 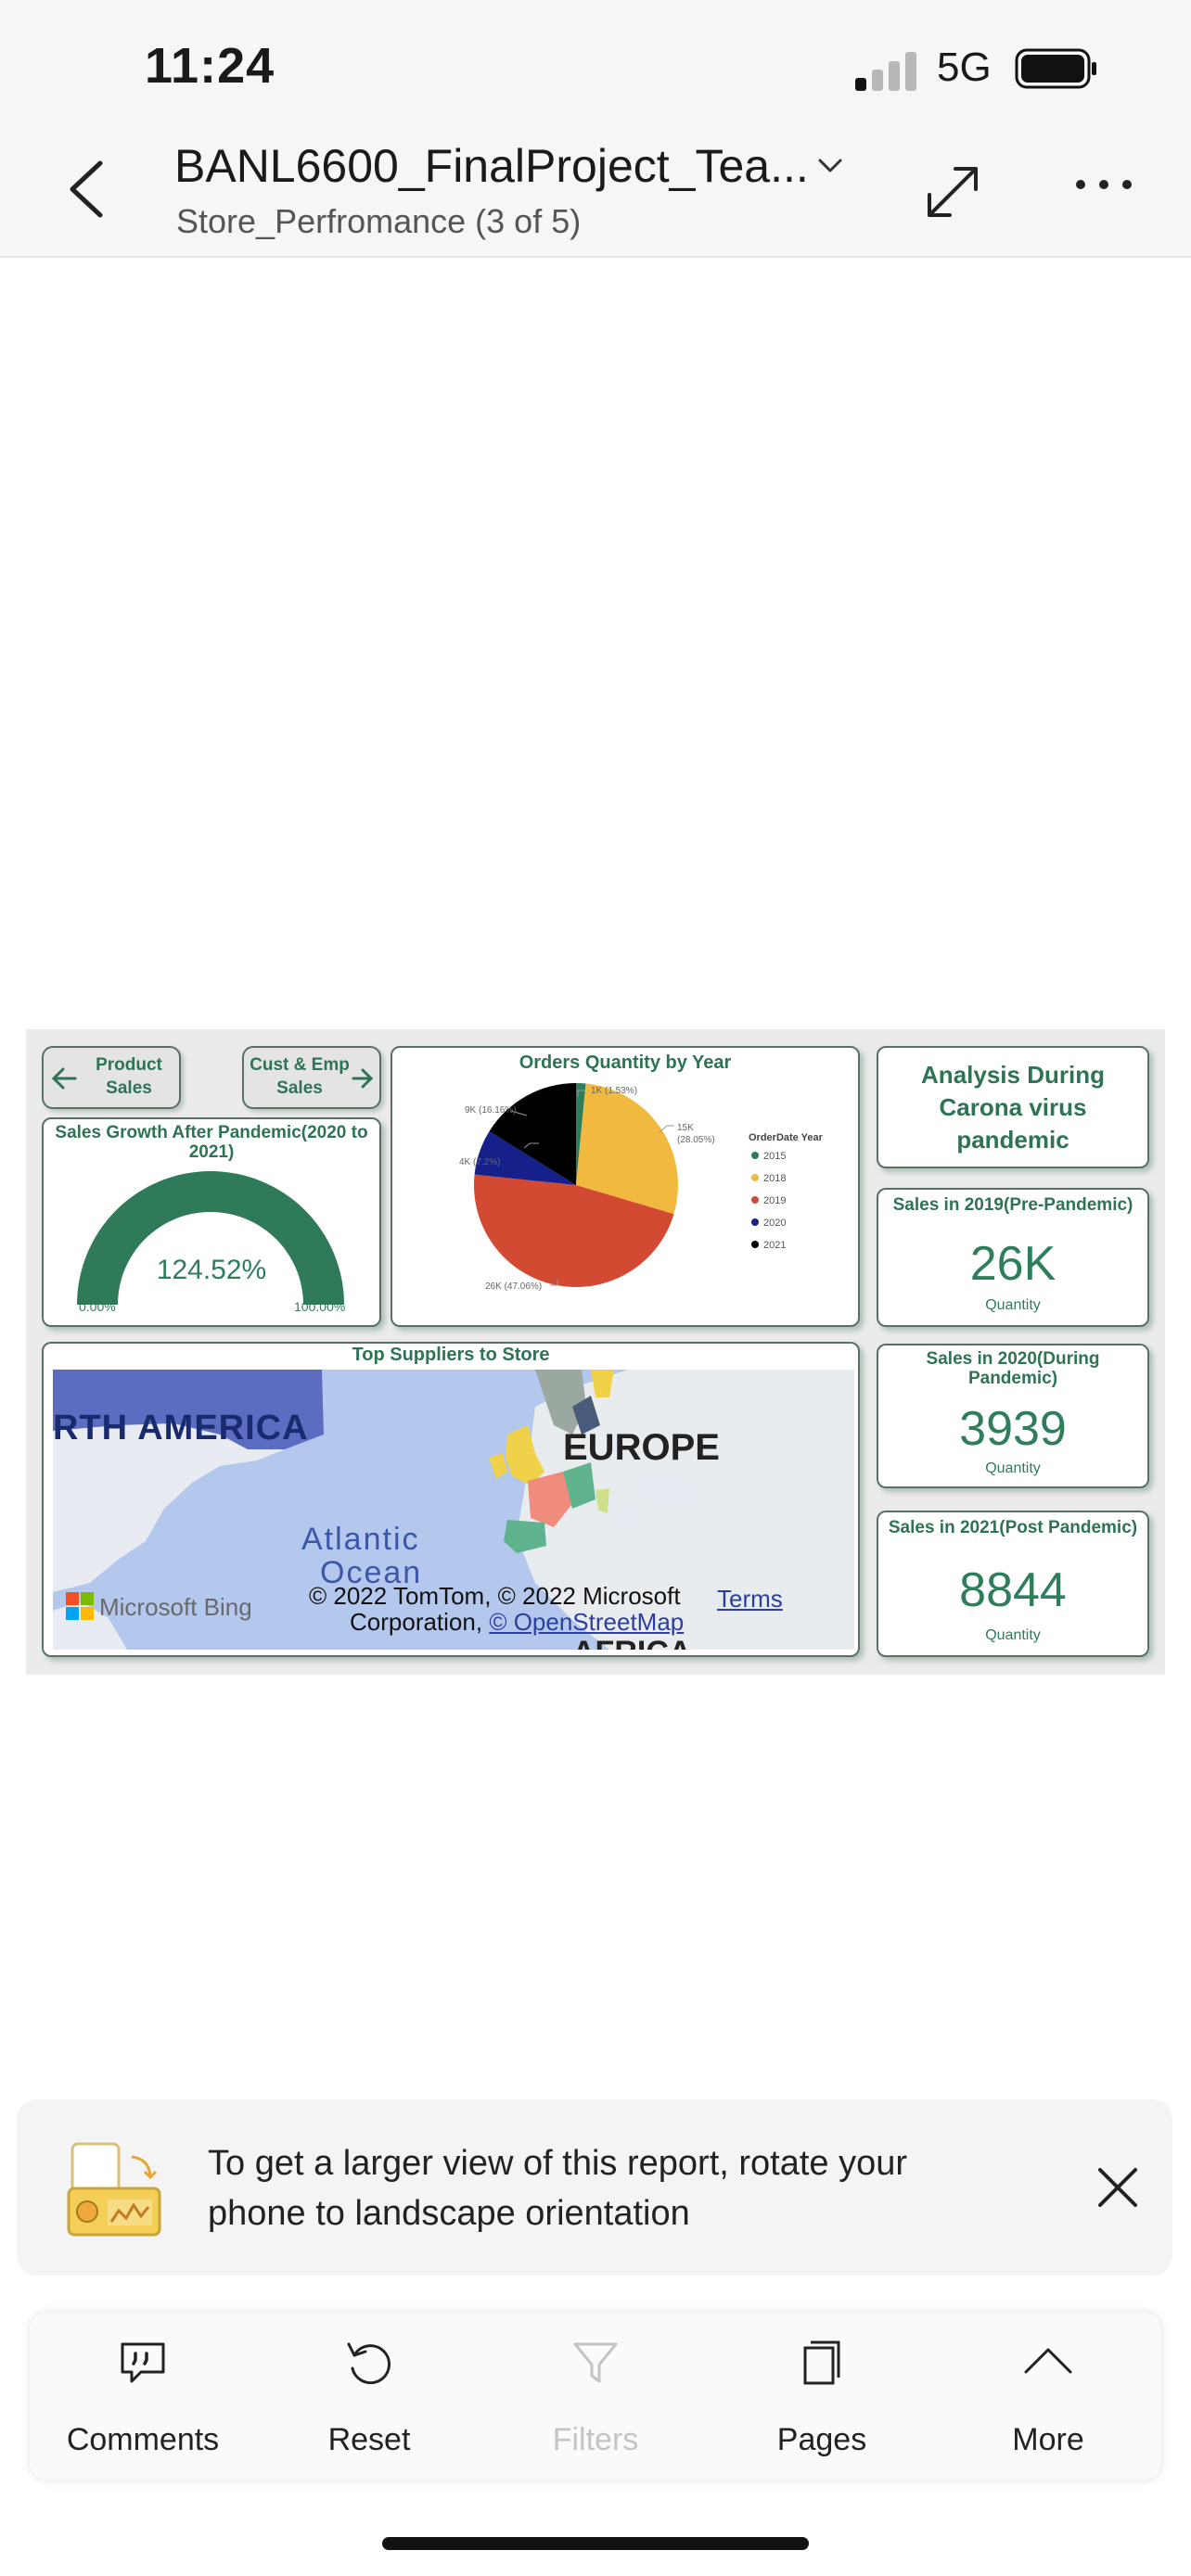 I want to click on chevron-up-icon, so click(x=1048, y=2361).